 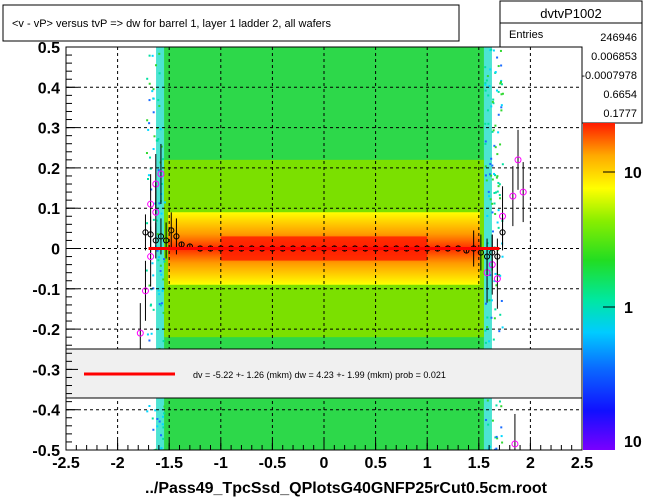 I want to click on y-tick-label: -0.3, so click(x=46, y=370).